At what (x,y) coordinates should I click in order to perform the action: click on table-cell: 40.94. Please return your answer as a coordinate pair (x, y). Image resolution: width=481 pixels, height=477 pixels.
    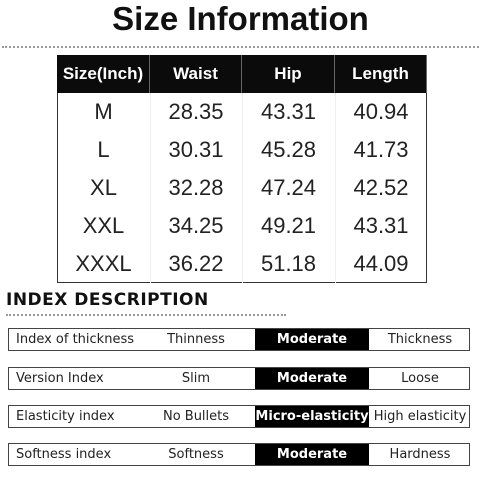
    Looking at the image, I should click on (381, 111).